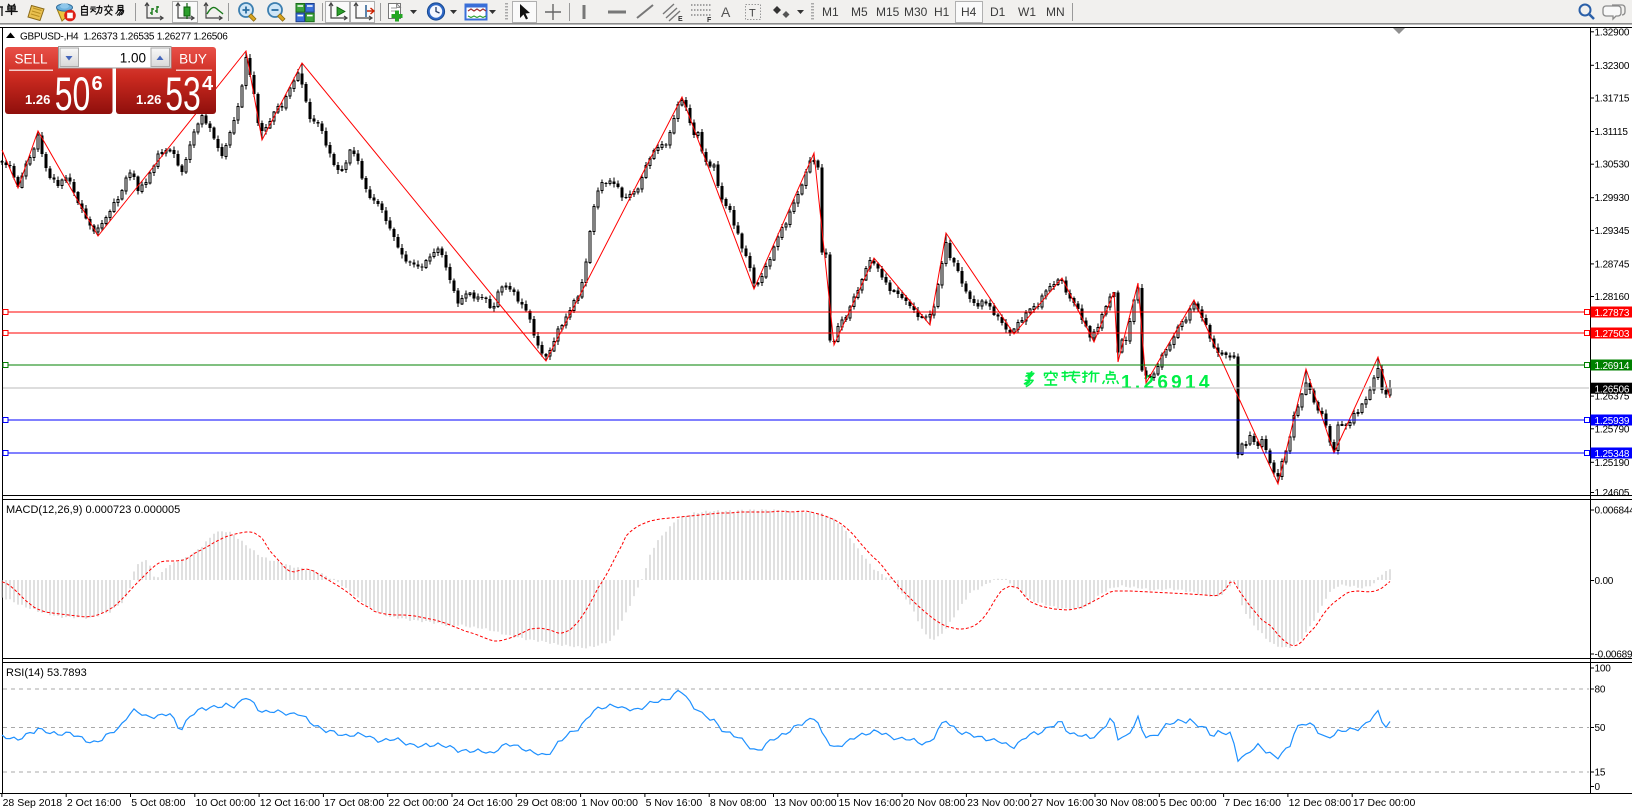 Image resolution: width=1632 pixels, height=811 pixels. Describe the element at coordinates (1612, 493) in the screenshot. I see `svg-text: 1.24605` at that location.